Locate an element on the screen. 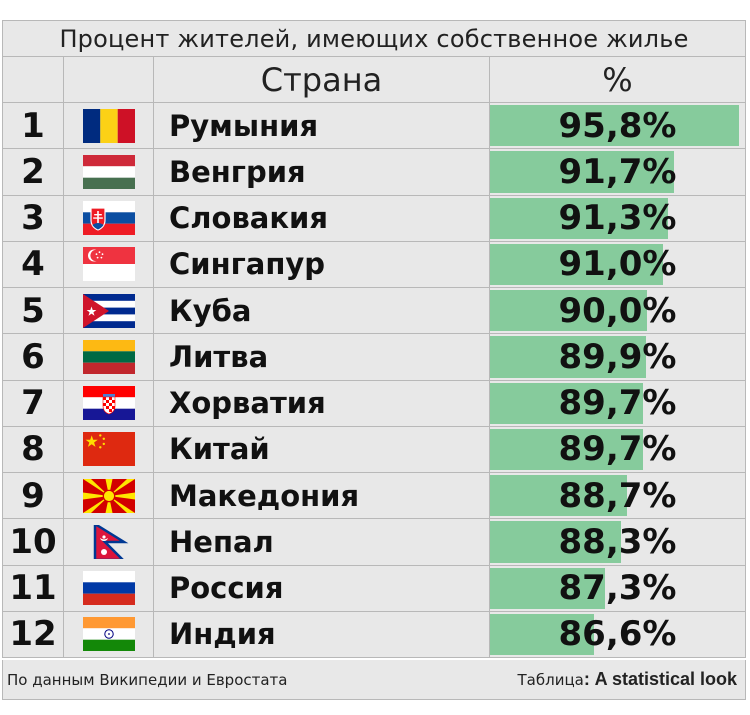  table-row: 9 Македония 88,7% is located at coordinates (374, 496).